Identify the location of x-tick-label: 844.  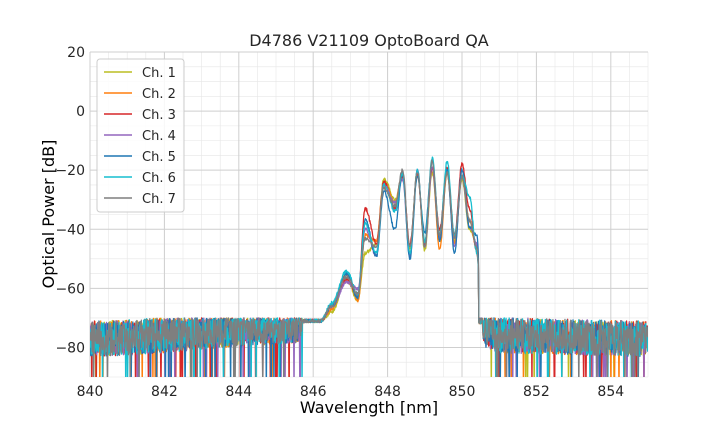
(238, 392).